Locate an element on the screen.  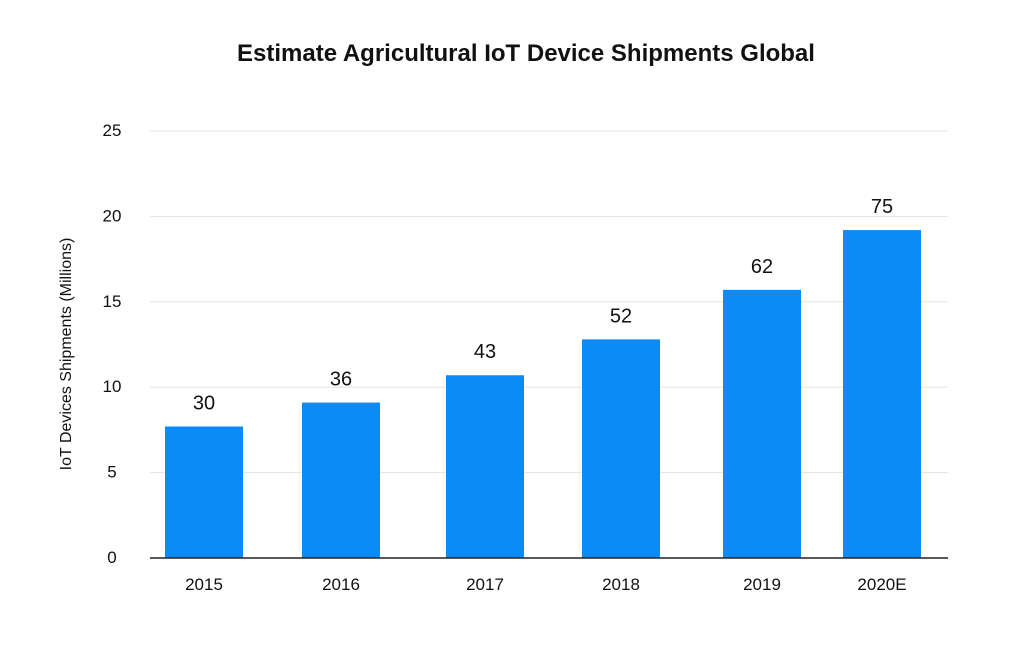
x-tick-label: 2018 is located at coordinates (621, 584).